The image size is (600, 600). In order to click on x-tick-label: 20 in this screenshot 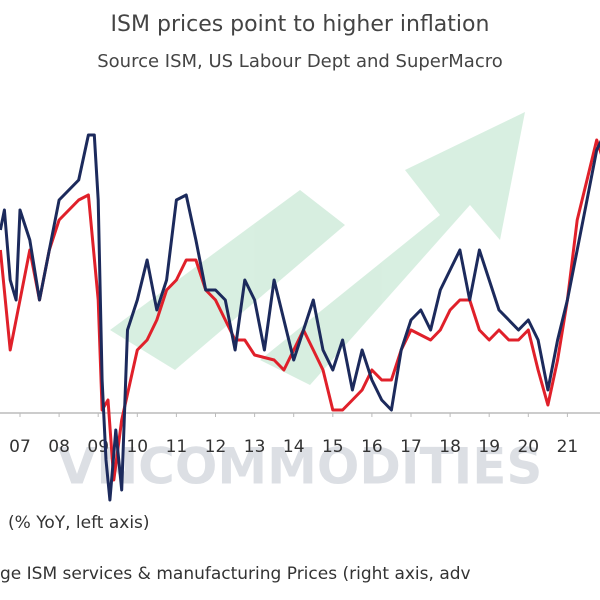, I will do `click(528, 447)`.